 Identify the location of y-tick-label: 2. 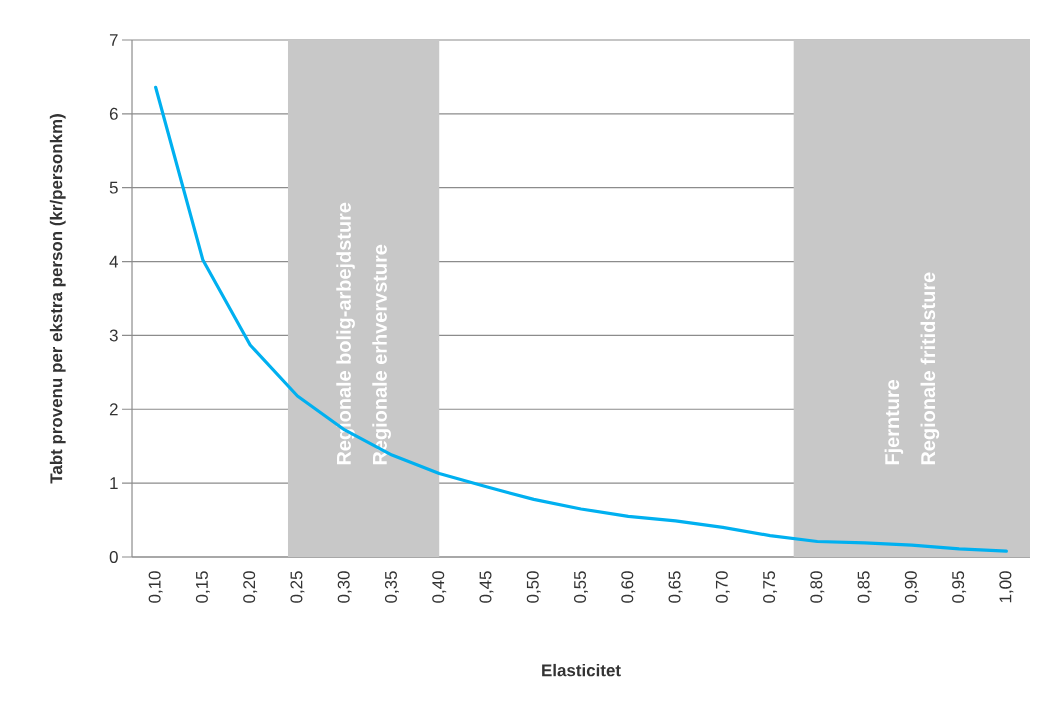
(113, 409).